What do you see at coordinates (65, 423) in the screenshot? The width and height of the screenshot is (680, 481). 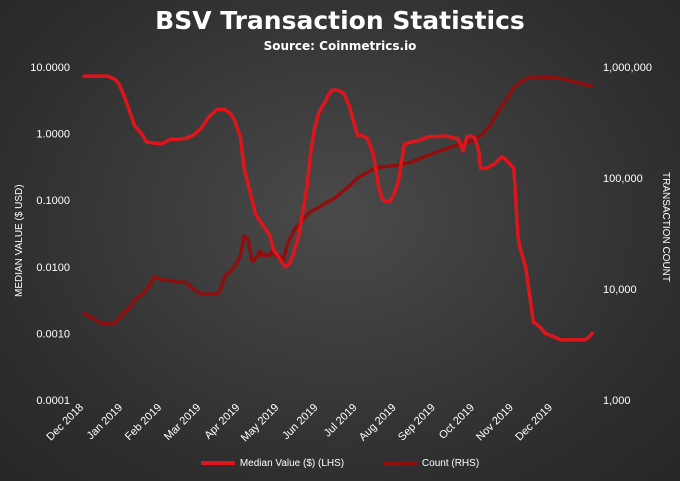 I see `x-tick-label: Dec 2018` at bounding box center [65, 423].